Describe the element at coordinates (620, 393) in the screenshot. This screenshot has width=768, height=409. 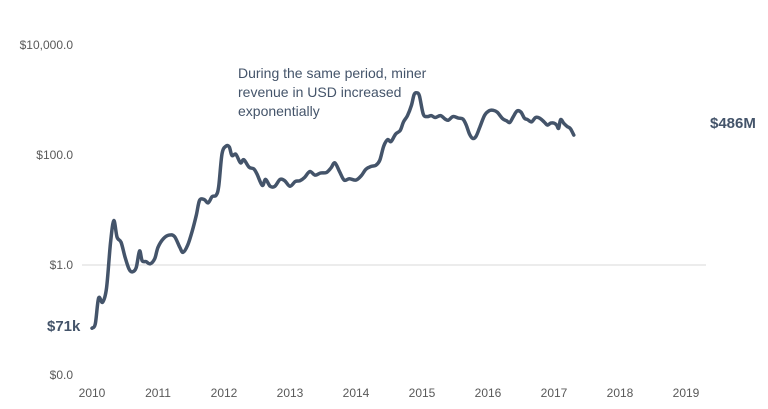
I see `x-tick-label: 2018` at that location.